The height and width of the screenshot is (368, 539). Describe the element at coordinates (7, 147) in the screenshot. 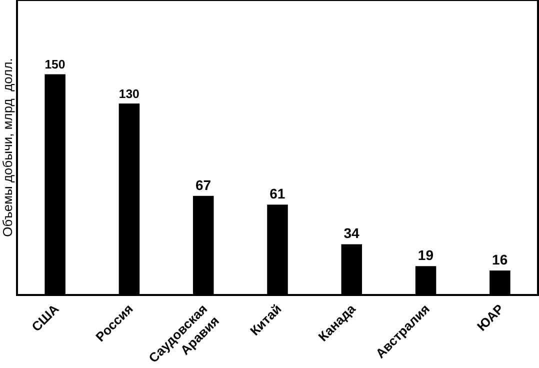

I see `y-axis-title: Объемы добычи, млрд долл.` at that location.